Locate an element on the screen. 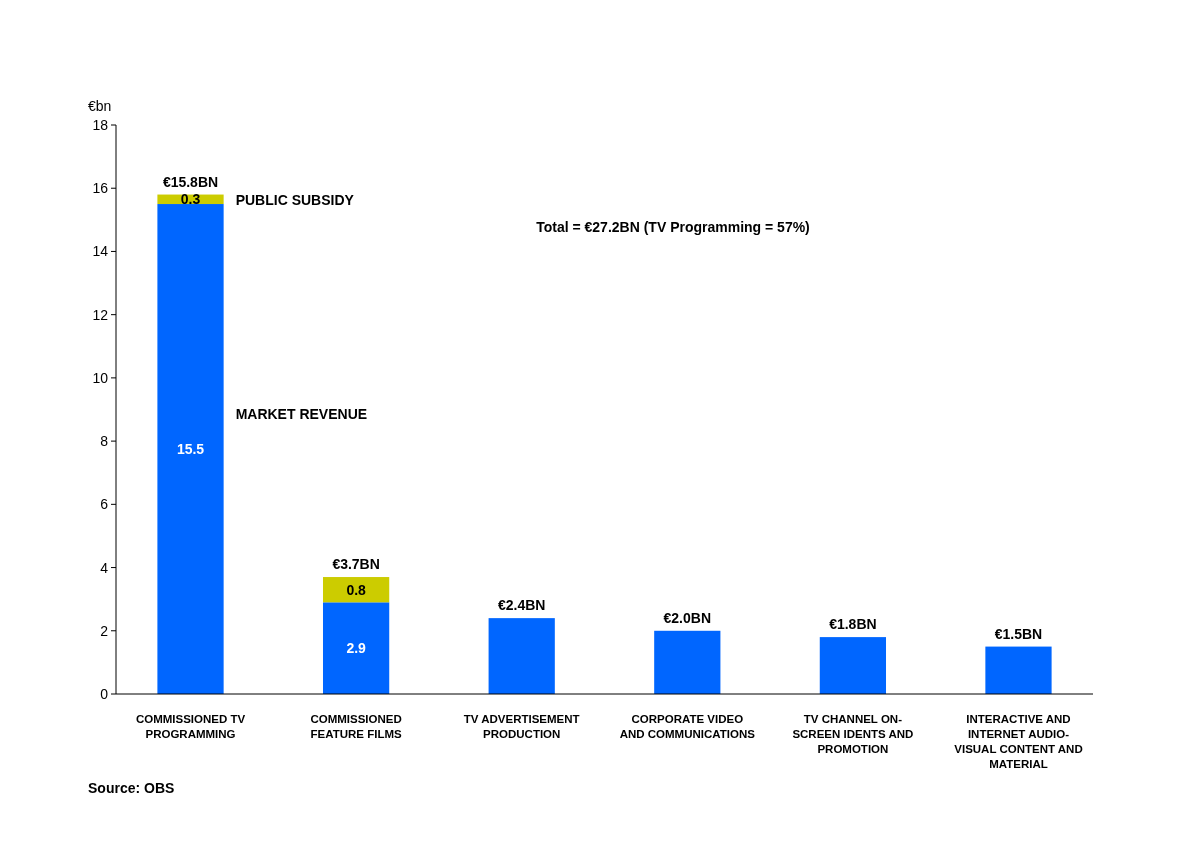  total-label: €2.0BN is located at coordinates (687, 617).